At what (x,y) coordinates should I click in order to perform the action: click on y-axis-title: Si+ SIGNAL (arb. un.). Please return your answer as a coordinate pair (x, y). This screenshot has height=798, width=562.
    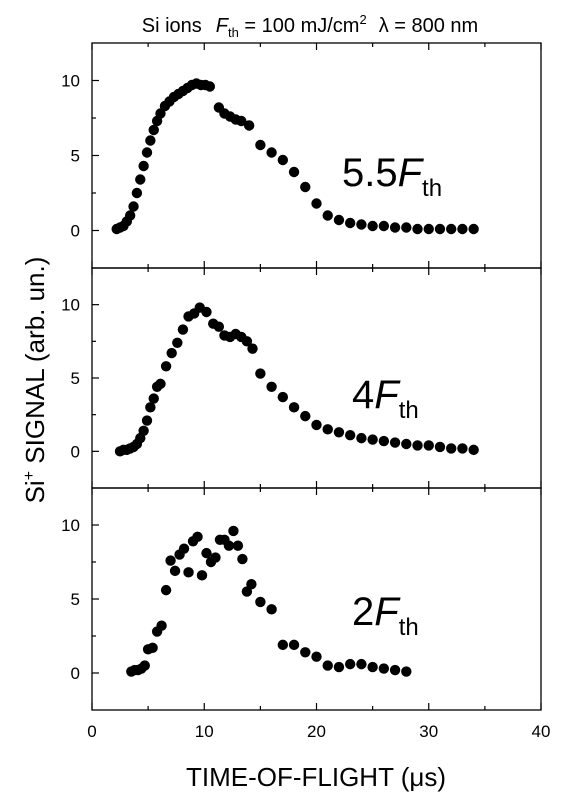
    Looking at the image, I should click on (35, 380).